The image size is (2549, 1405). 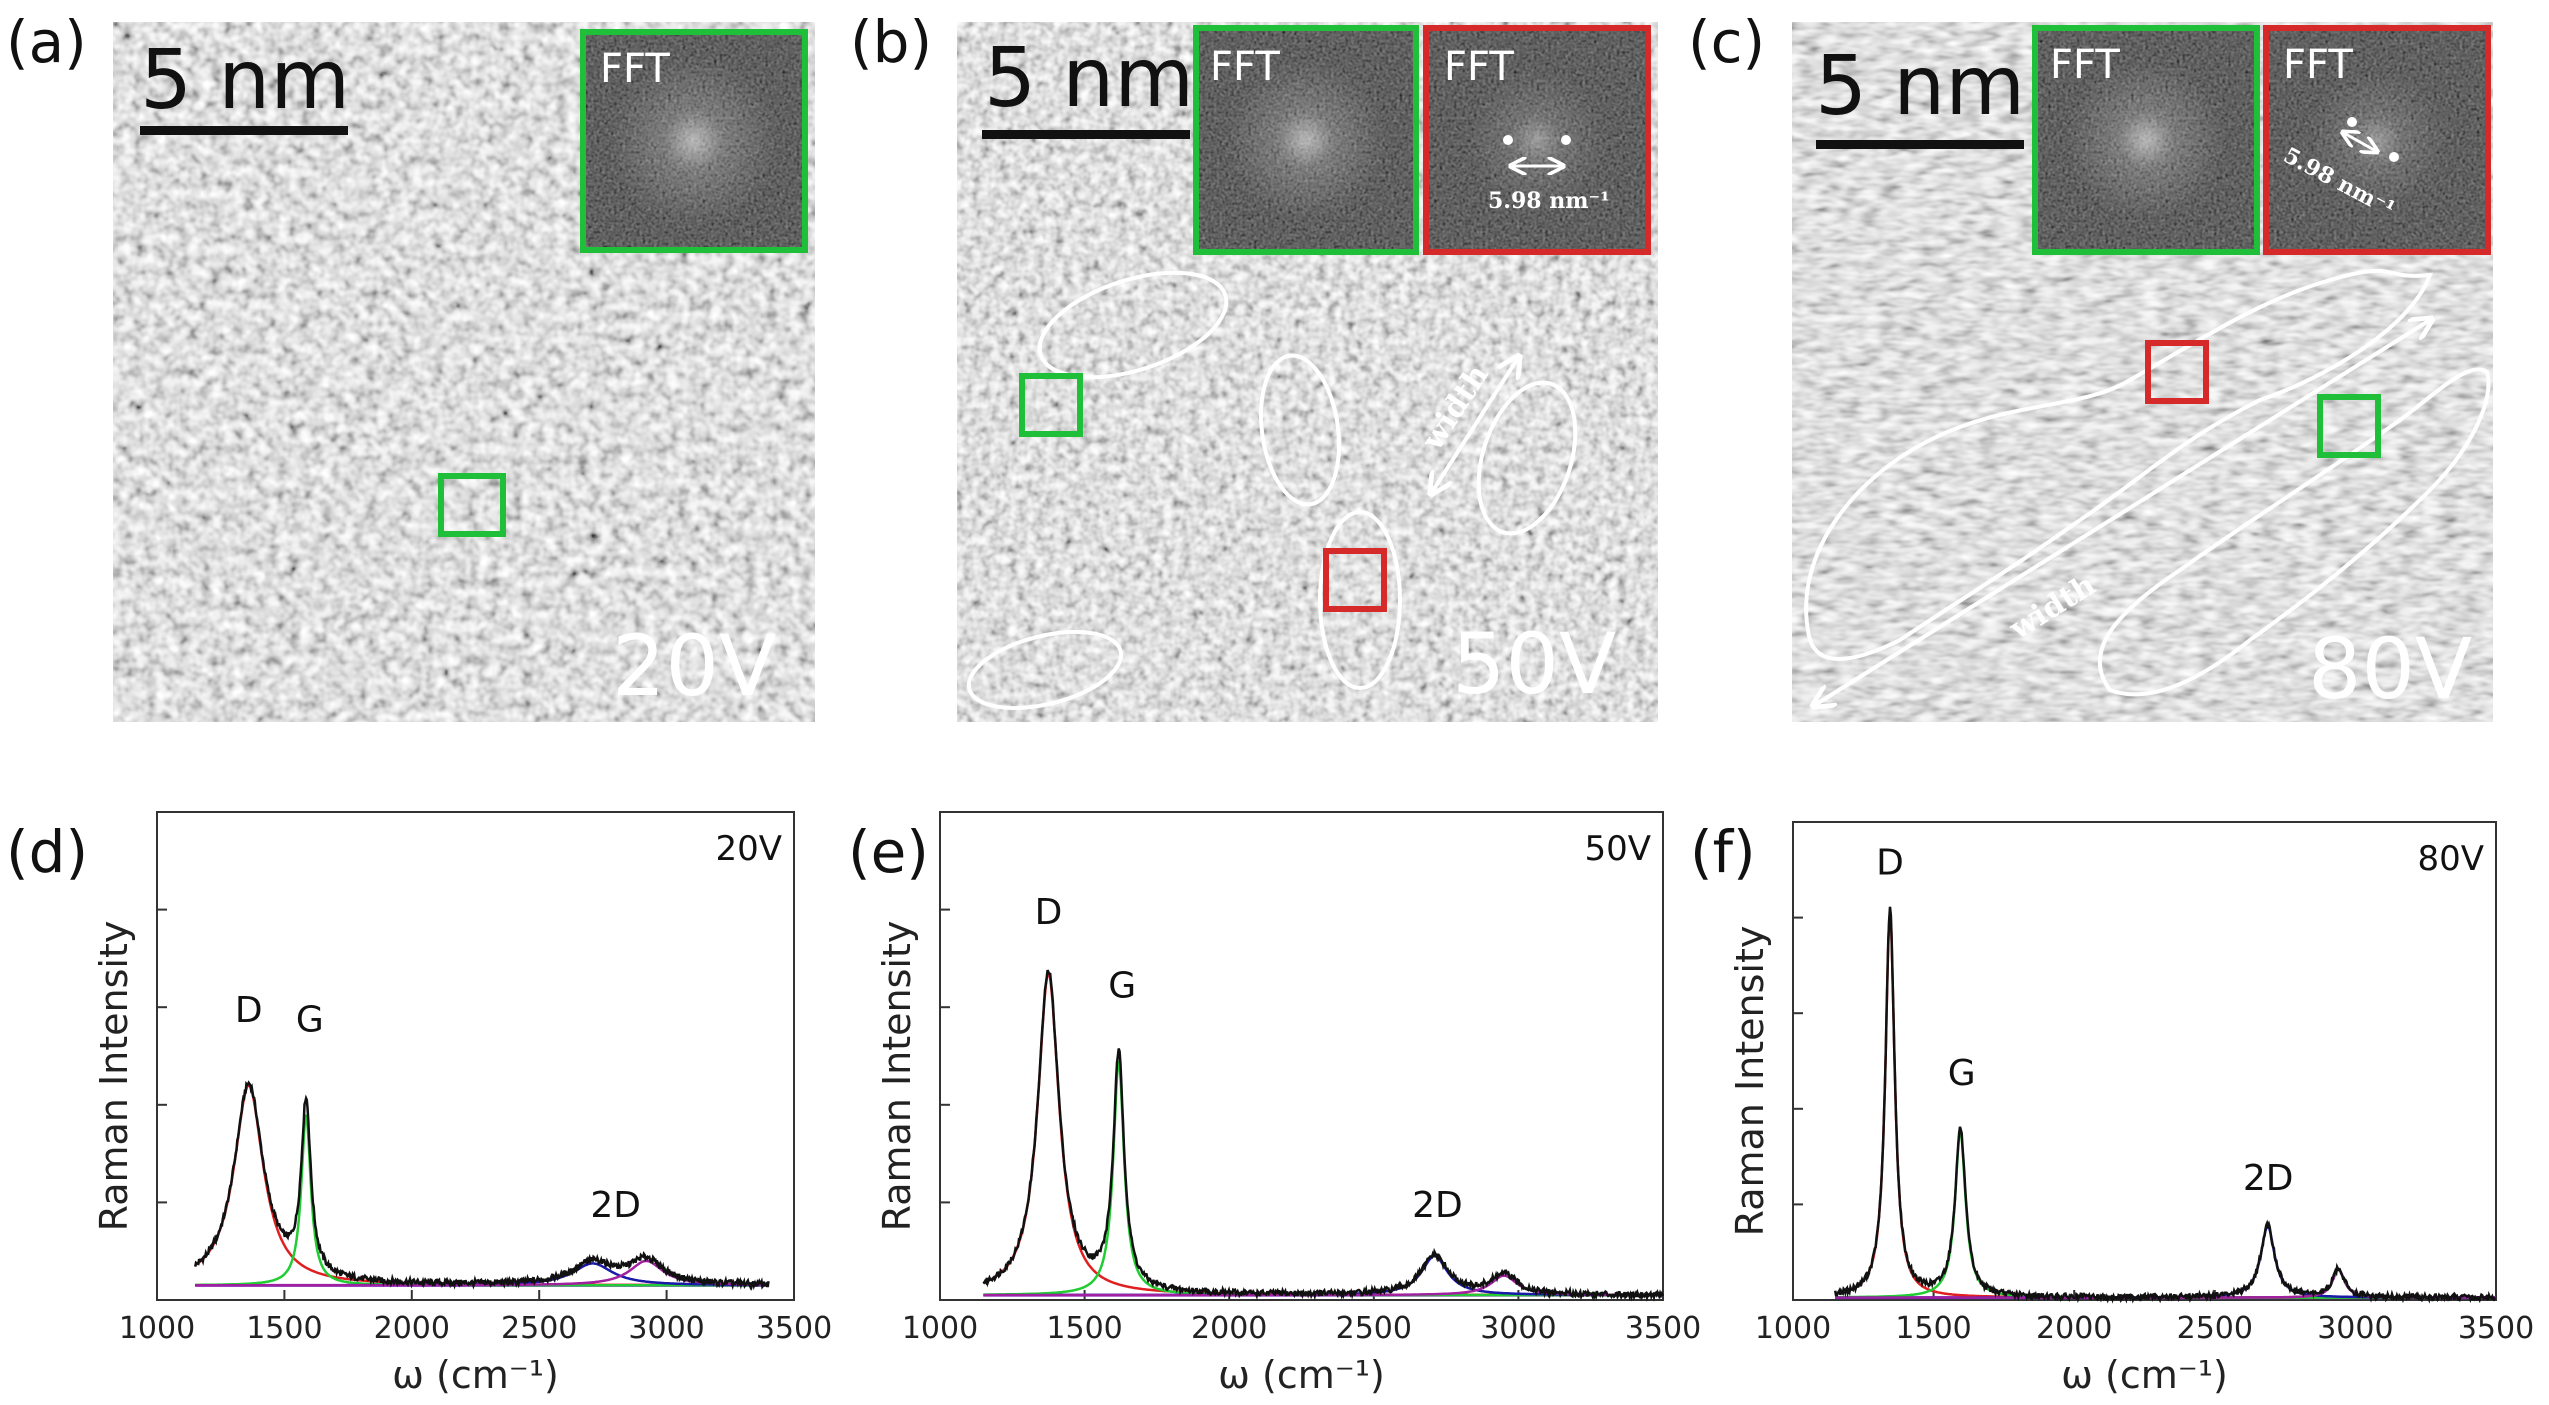 I want to click on panel-label-d: (d), so click(x=47, y=852).